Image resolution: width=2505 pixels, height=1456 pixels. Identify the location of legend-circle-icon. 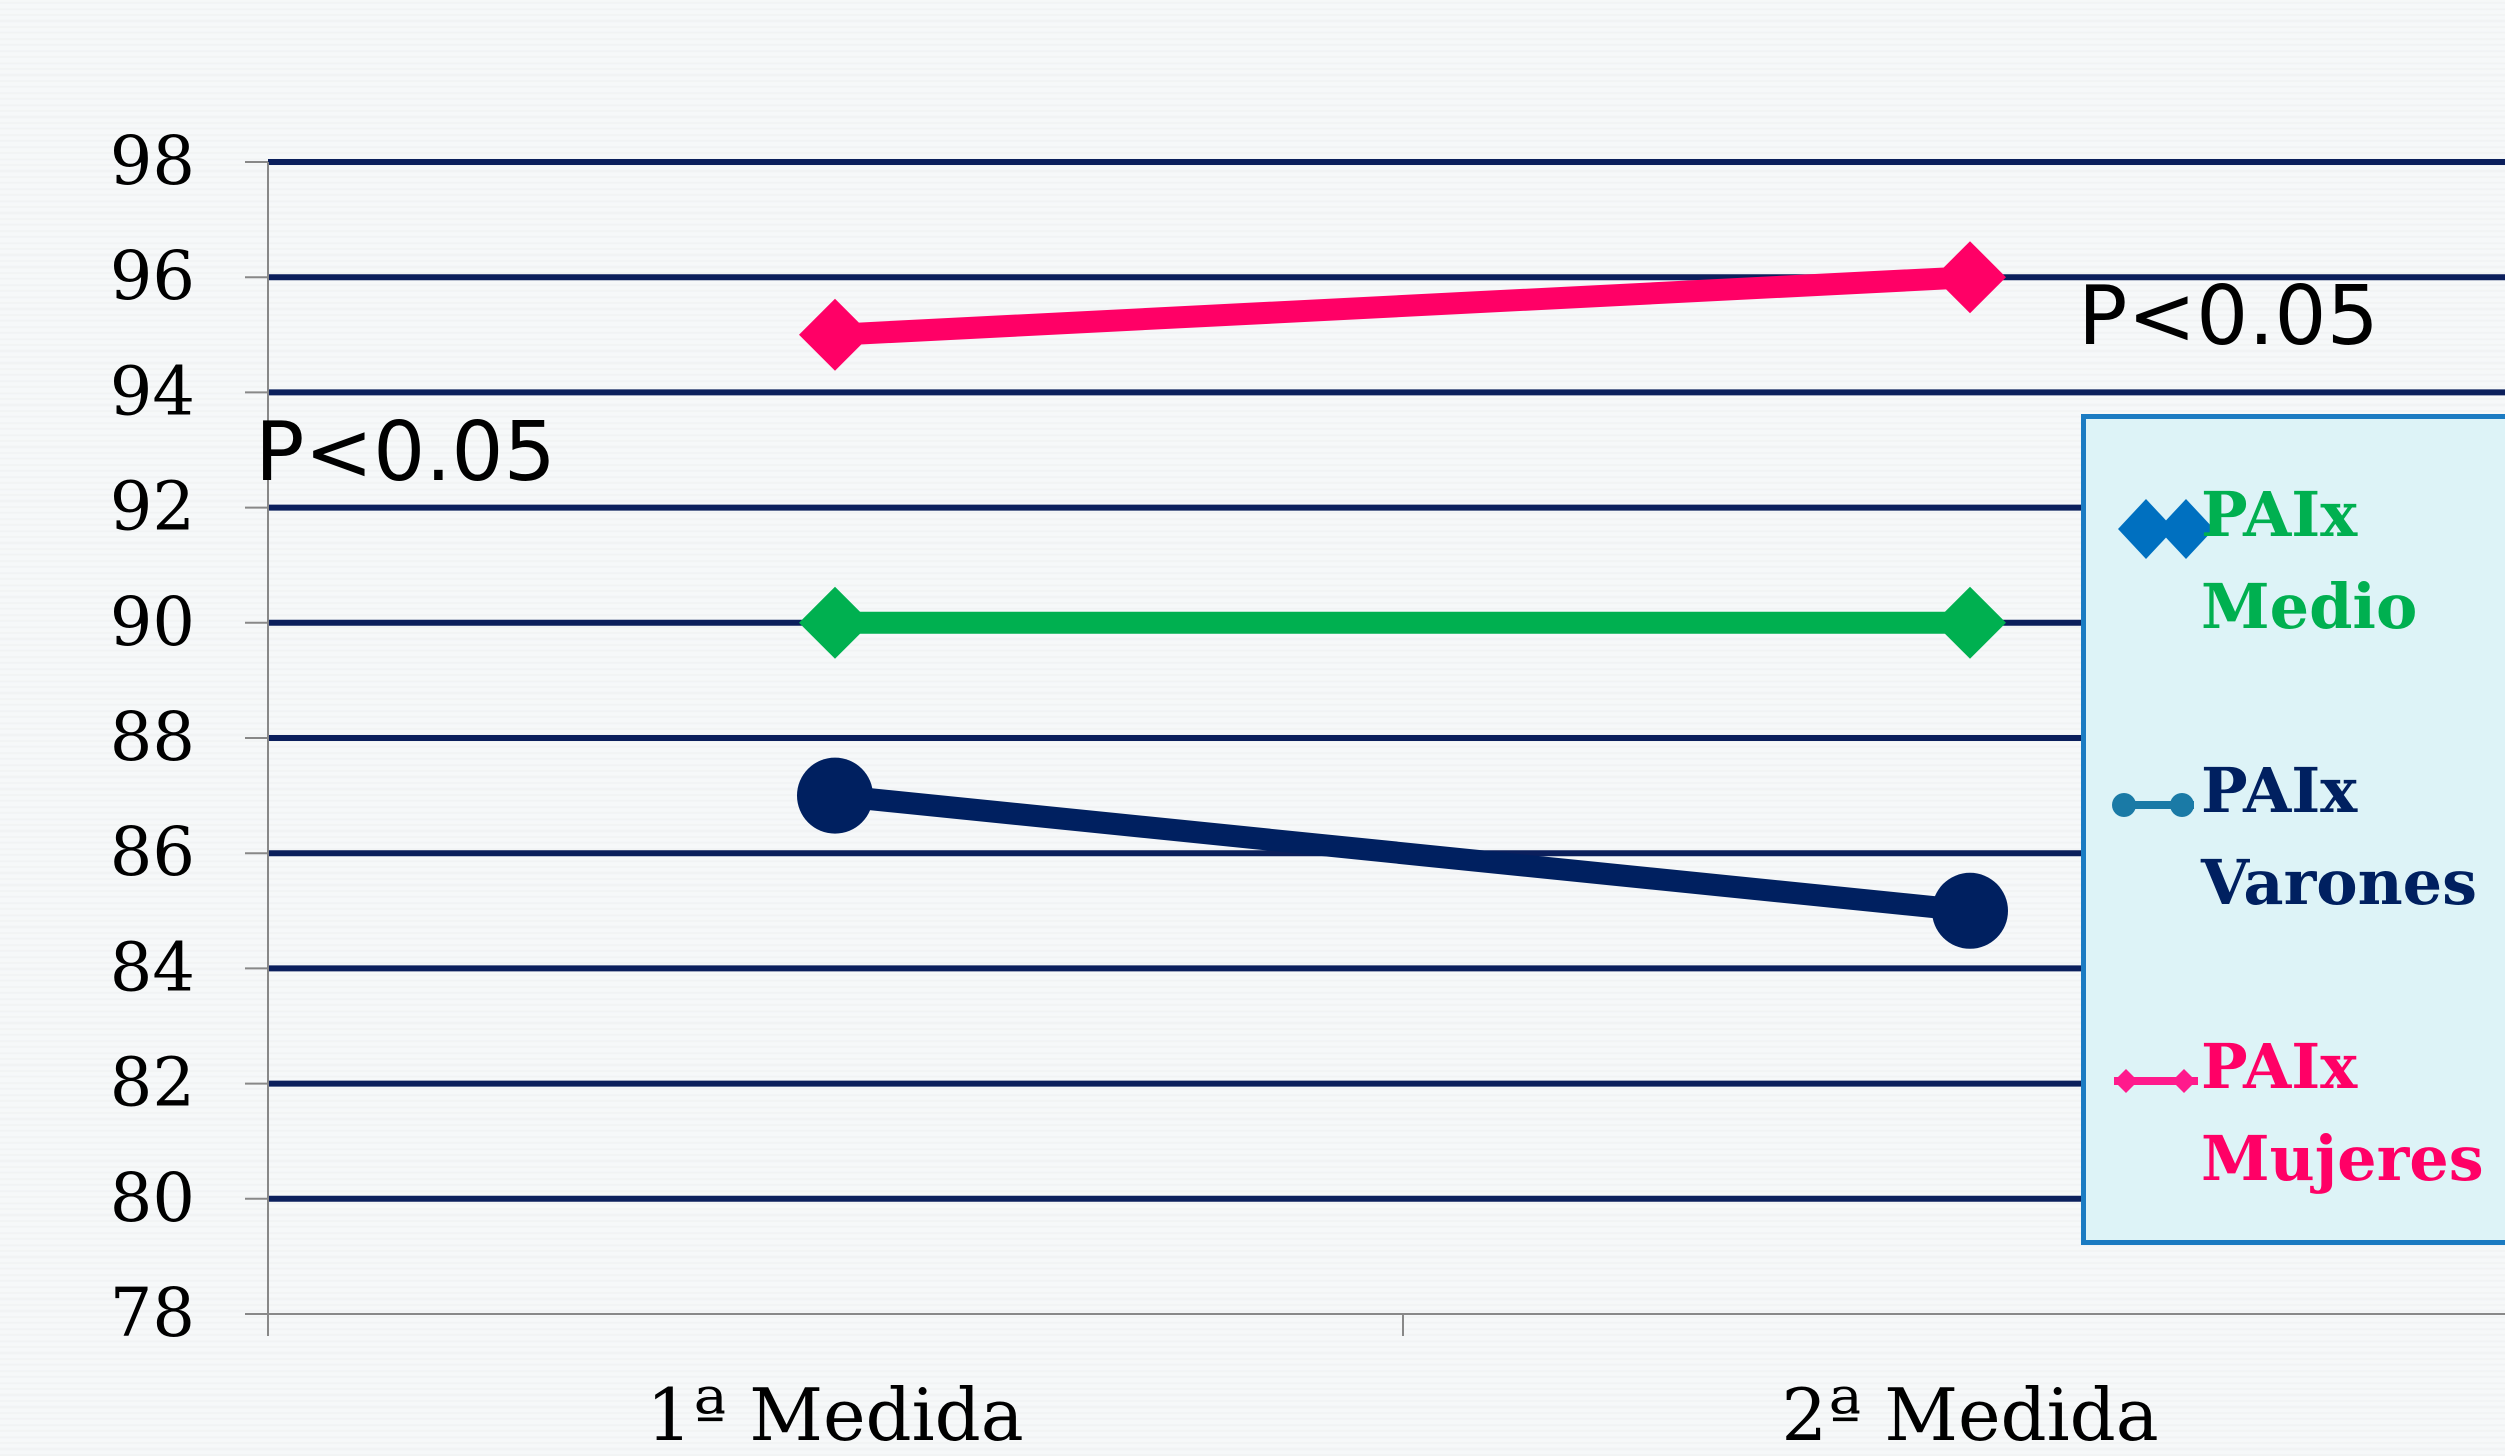
(2153, 805).